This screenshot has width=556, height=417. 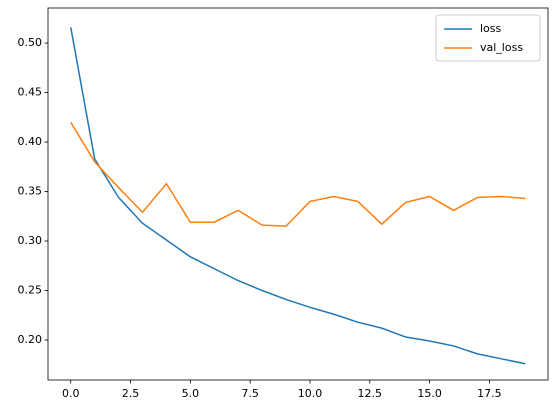 I want to click on x-tick-label: 15.0, so click(x=429, y=393).